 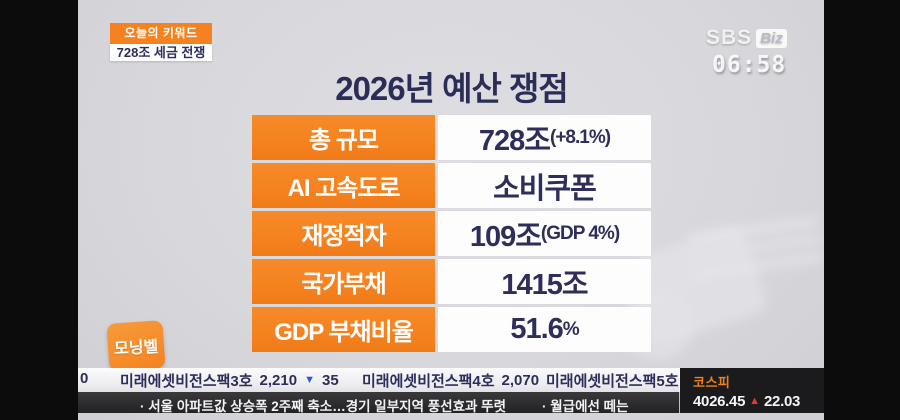 What do you see at coordinates (428, 381) in the screenshot?
I see `ticker-item-name: 미래에셋비전스팩4호` at bounding box center [428, 381].